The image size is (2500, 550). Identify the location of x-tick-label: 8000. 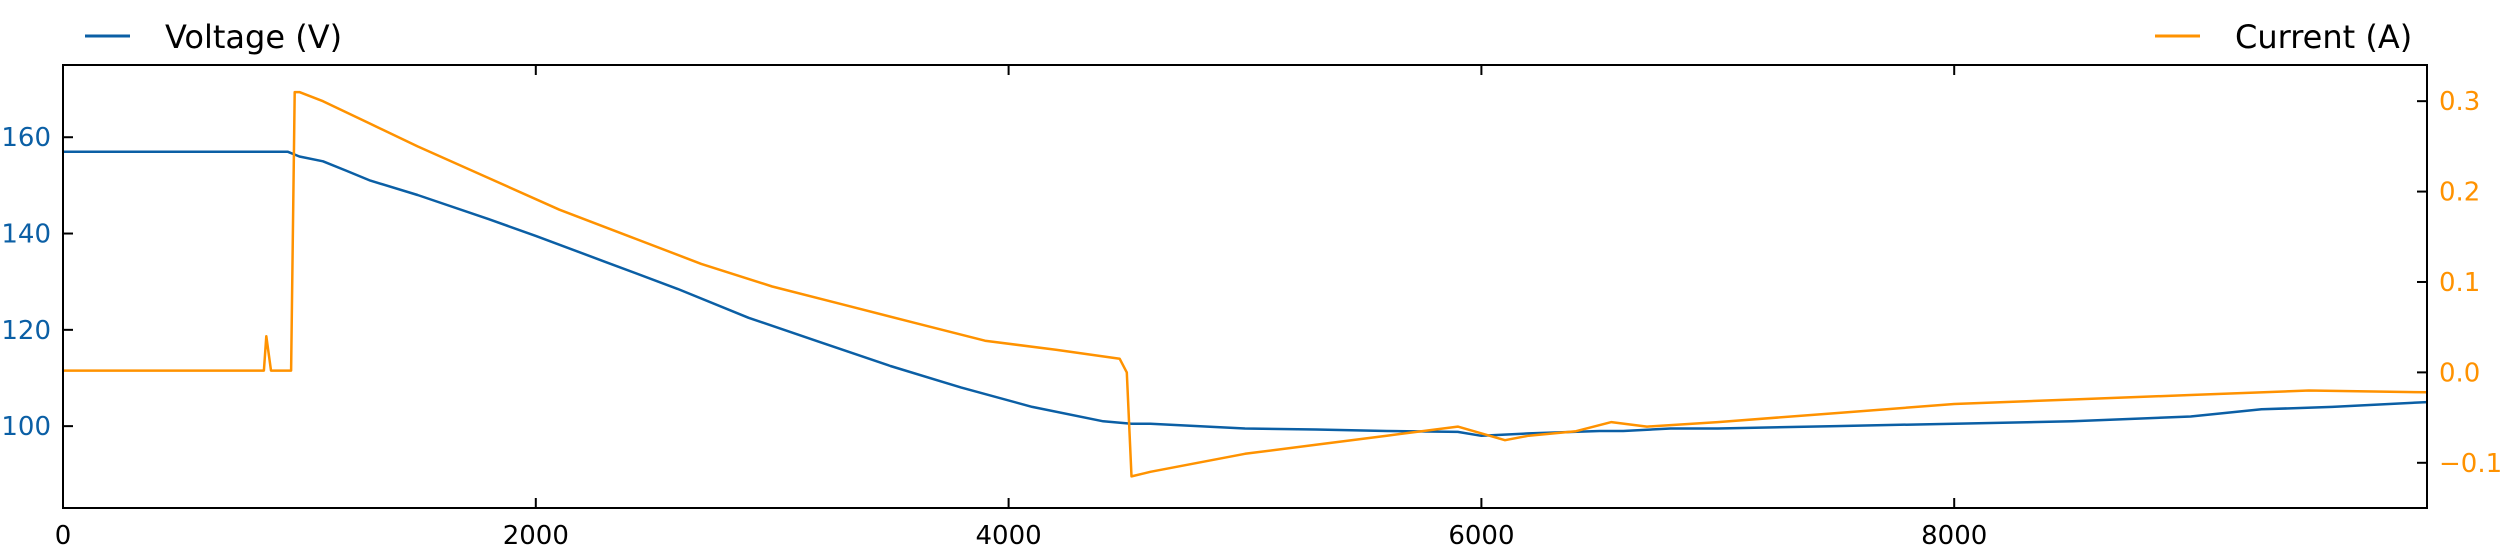
(1954, 535).